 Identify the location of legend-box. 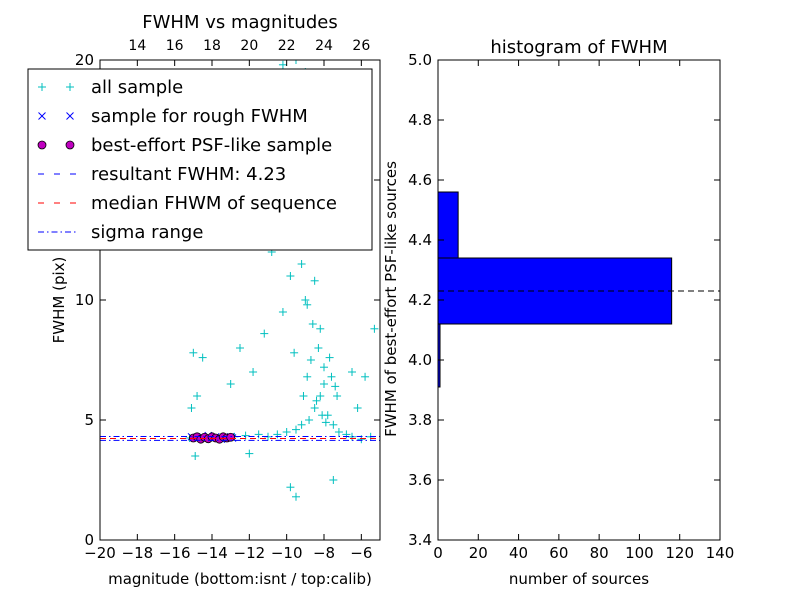
(200, 159).